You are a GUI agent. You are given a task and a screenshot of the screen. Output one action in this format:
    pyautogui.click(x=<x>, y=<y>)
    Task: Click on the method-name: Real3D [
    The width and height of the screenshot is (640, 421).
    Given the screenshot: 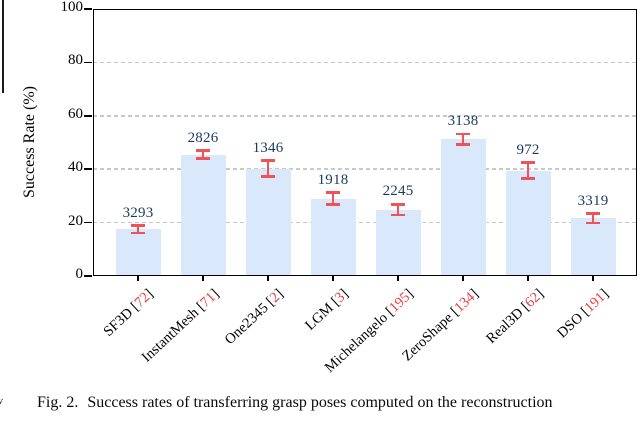 What is the action you would take?
    pyautogui.click(x=508, y=323)
    